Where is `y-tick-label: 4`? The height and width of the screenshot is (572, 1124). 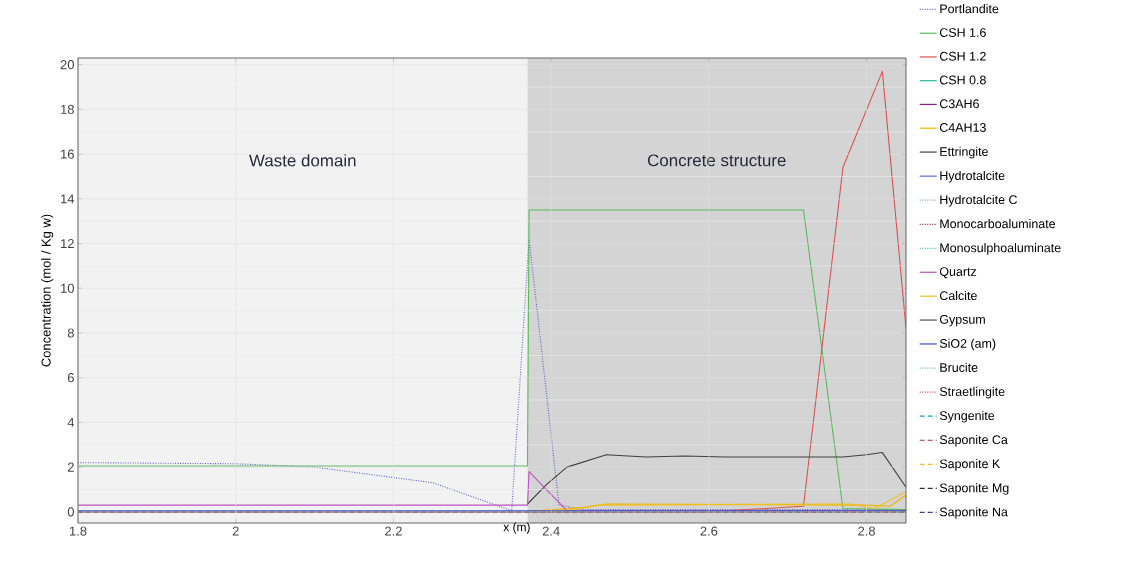
y-tick-label: 4 is located at coordinates (71, 422).